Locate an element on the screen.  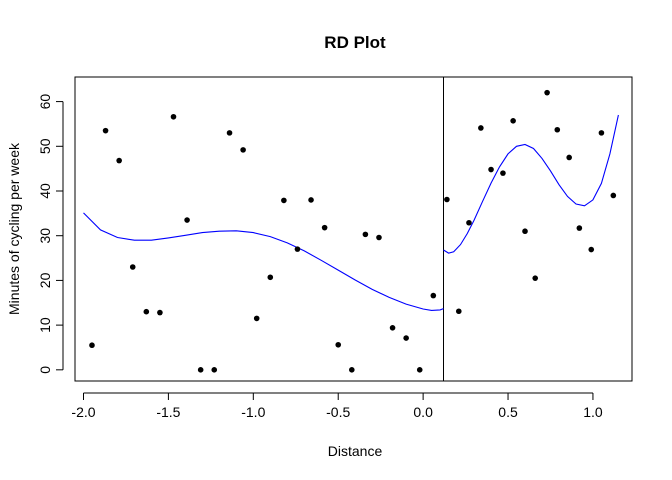
y-tick-label: 10 is located at coordinates (45, 325).